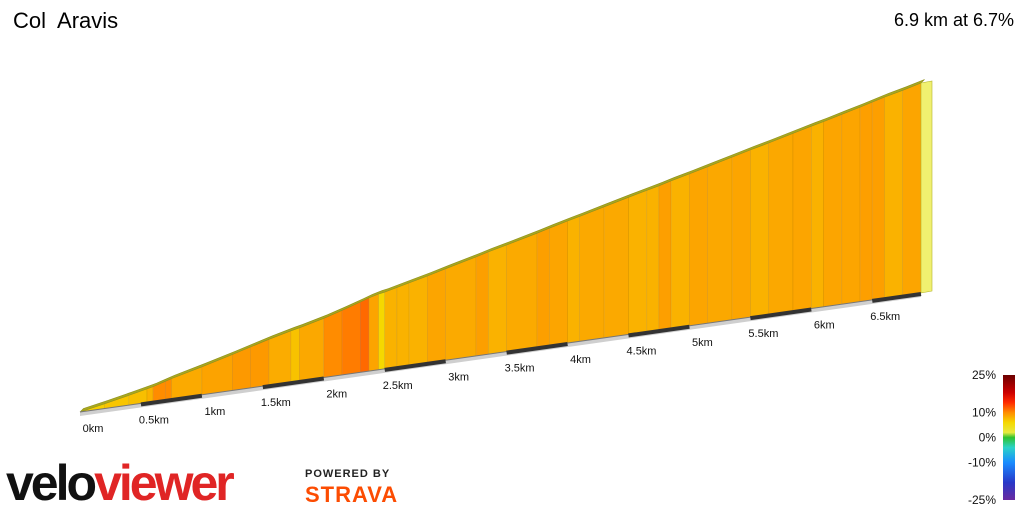  What do you see at coordinates (982, 500) in the screenshot?
I see `legend-label: -25%` at bounding box center [982, 500].